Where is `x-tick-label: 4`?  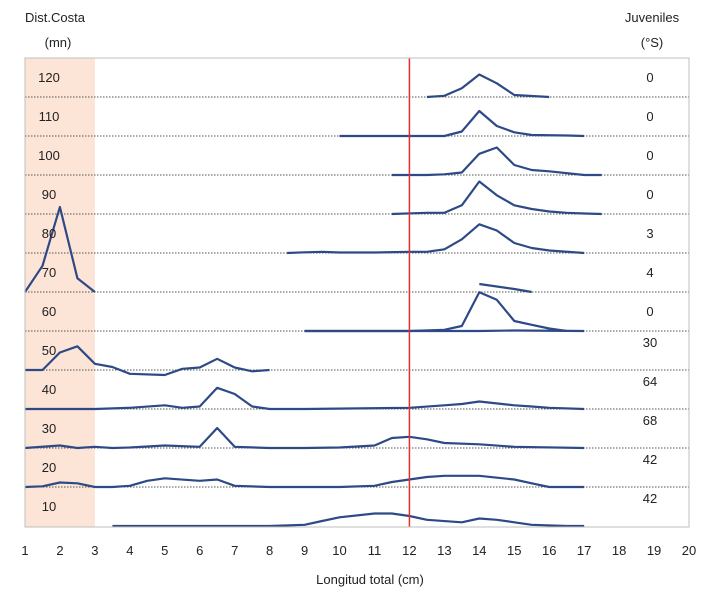
x-tick-label: 4 is located at coordinates (129, 550).